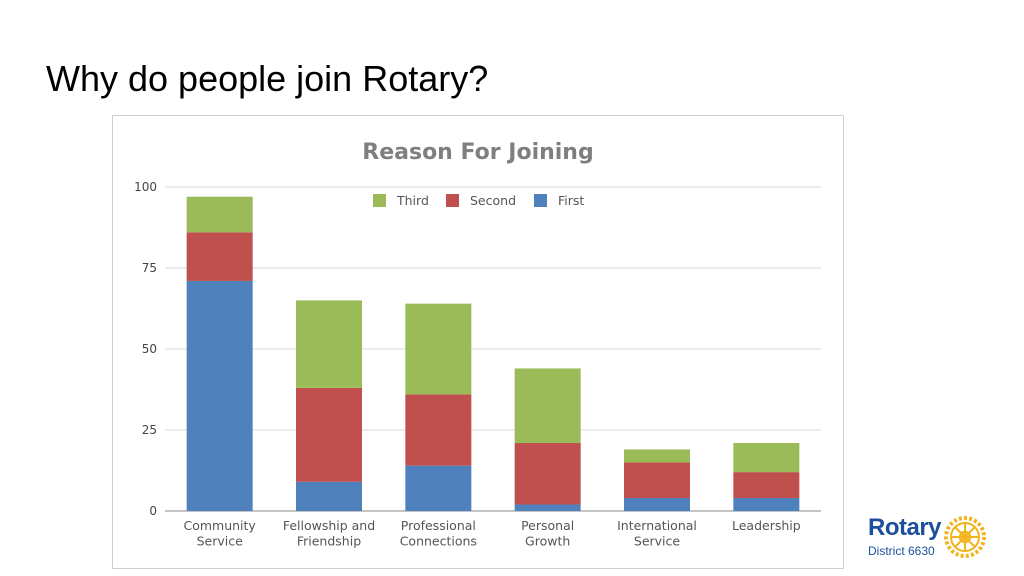  What do you see at coordinates (267, 78) in the screenshot?
I see `page-title: Why do people join Rotary?` at bounding box center [267, 78].